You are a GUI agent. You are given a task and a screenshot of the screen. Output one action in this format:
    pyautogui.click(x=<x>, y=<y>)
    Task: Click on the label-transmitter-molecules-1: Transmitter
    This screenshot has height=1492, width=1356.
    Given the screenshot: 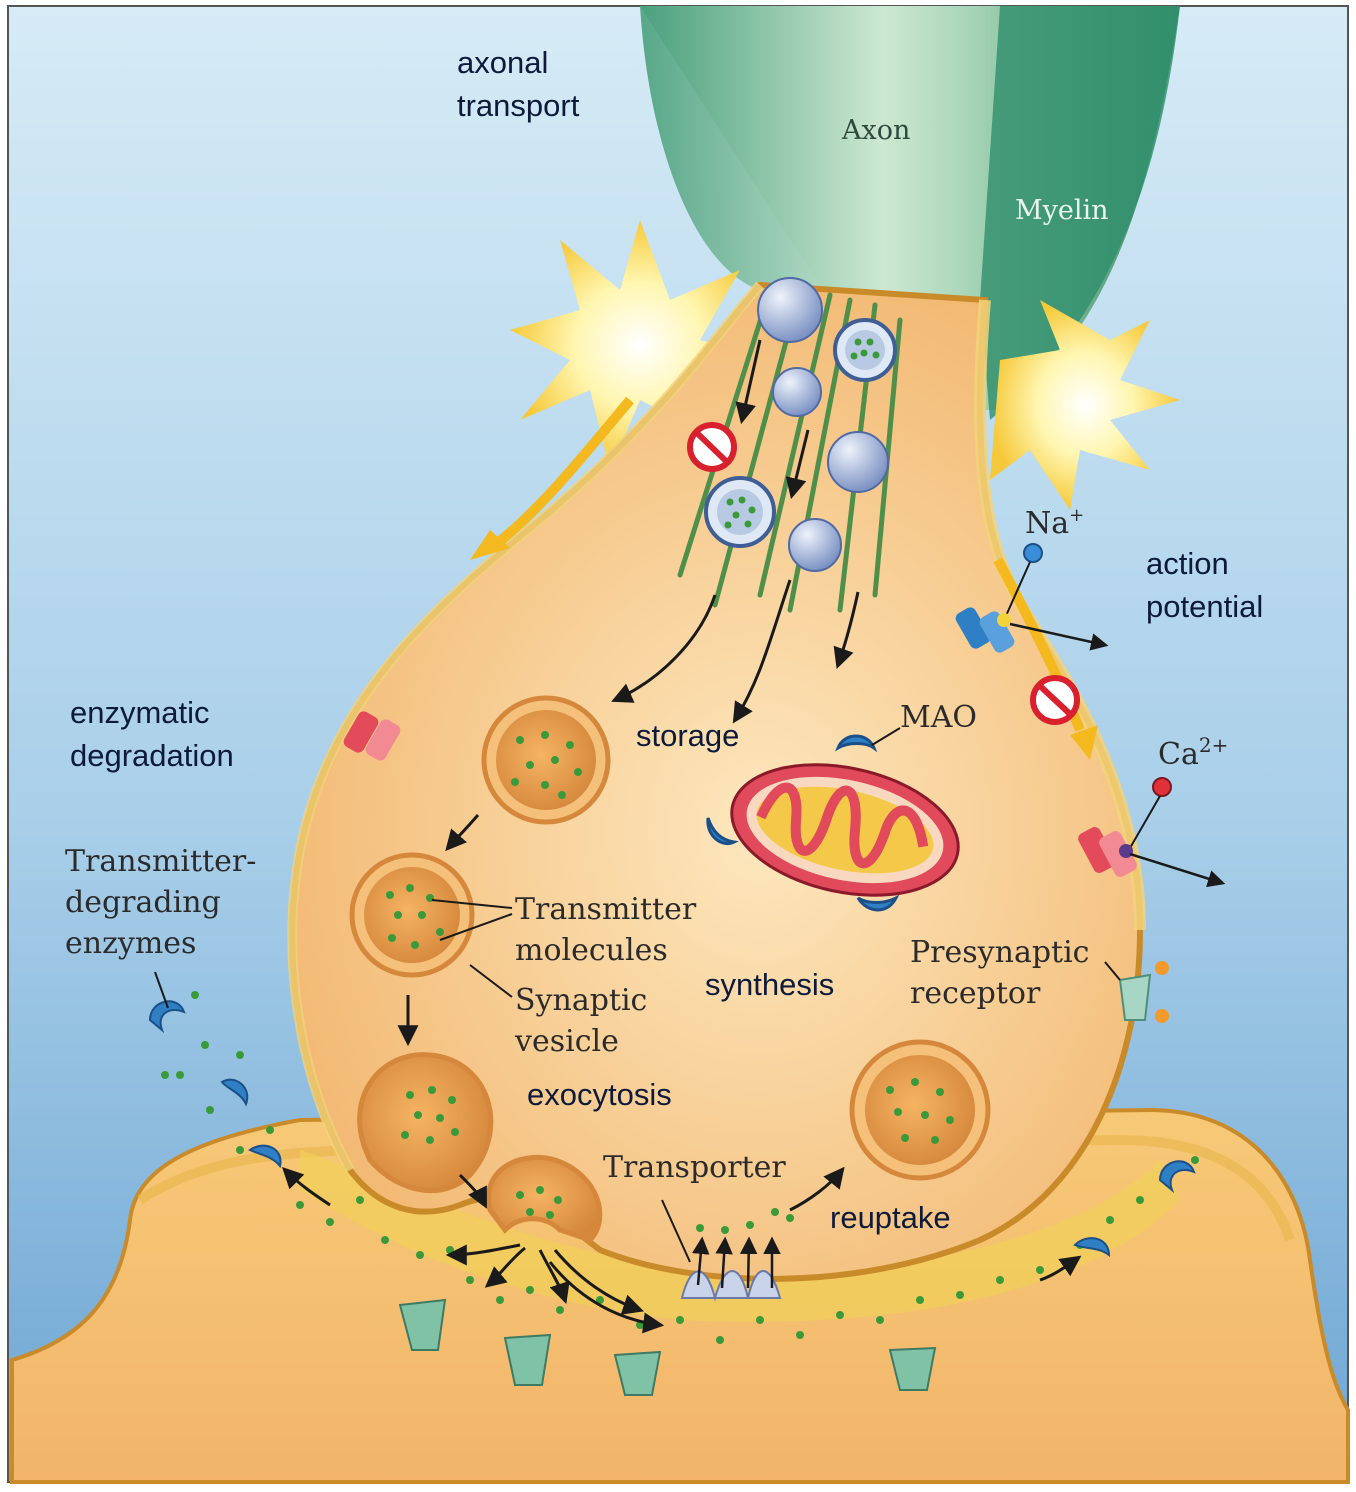 What is the action you would take?
    pyautogui.click(x=606, y=909)
    